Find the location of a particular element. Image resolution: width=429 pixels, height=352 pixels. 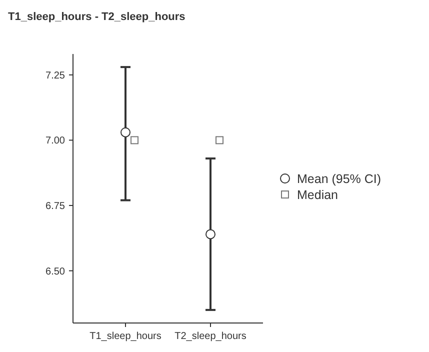

y-tick-label: 6.75 is located at coordinates (56, 206).